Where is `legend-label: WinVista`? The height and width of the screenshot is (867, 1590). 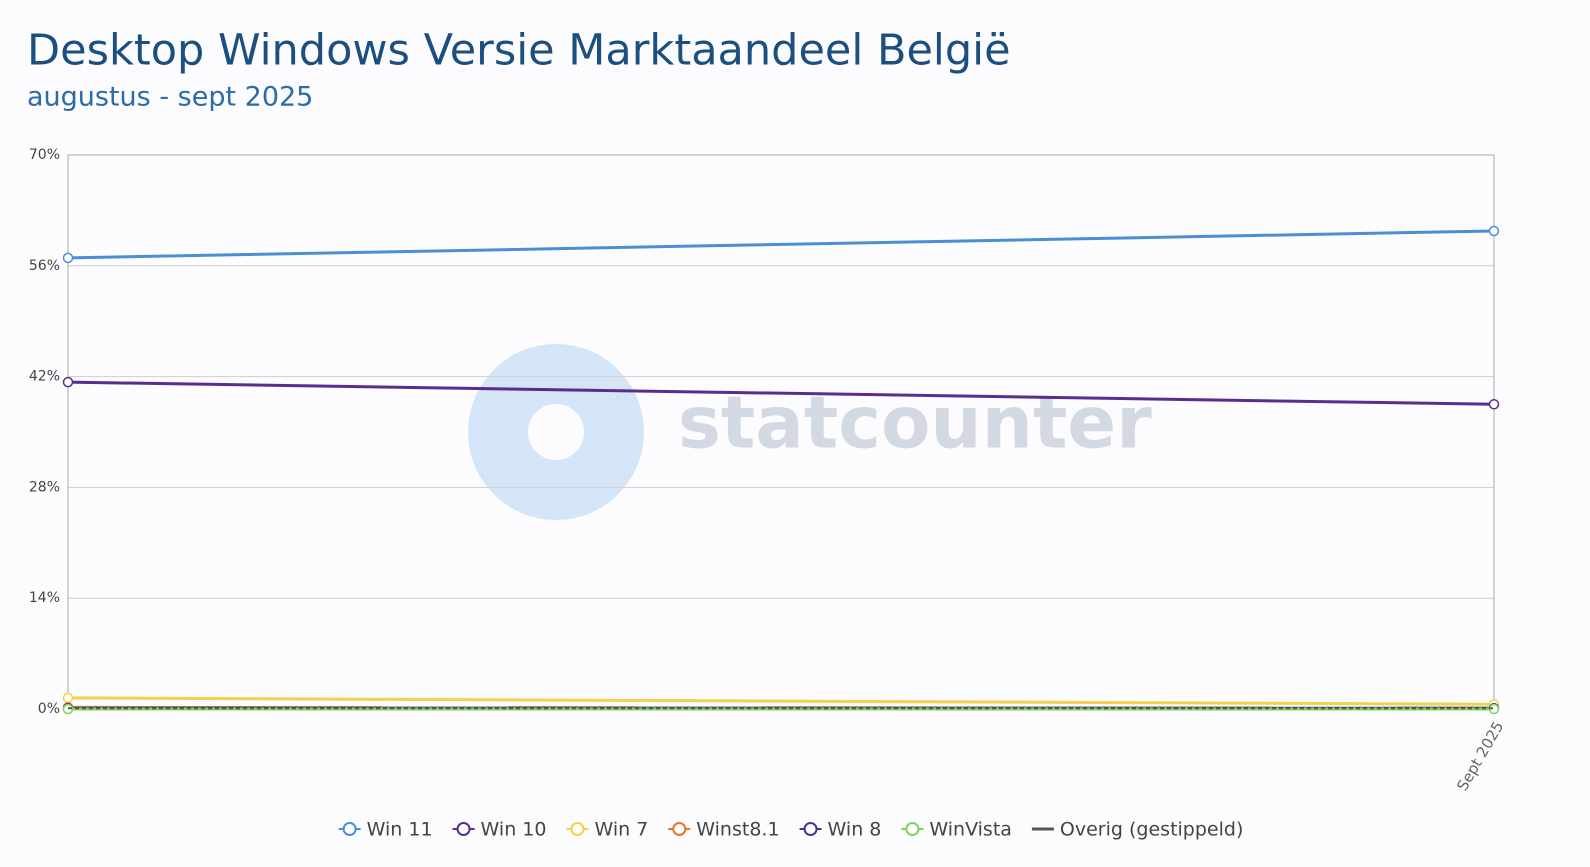
legend-label: WinVista is located at coordinates (970, 830).